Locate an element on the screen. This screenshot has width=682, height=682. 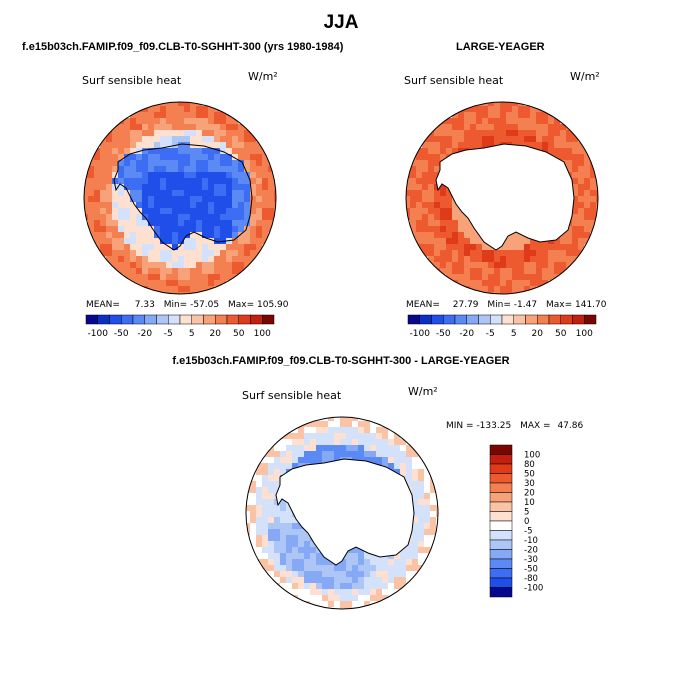
panel2-min-label: Min= is located at coordinates (499, 305).